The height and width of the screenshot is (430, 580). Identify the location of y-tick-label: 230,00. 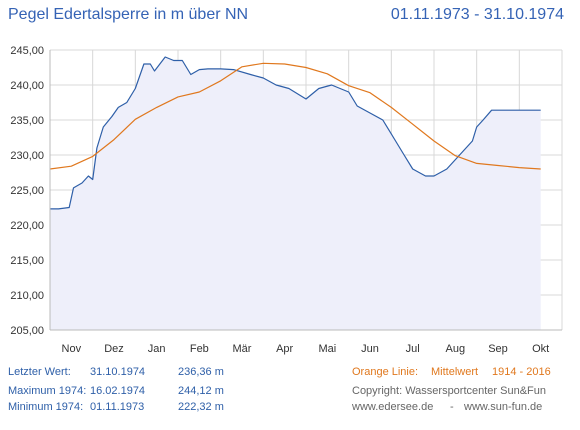
(27, 156).